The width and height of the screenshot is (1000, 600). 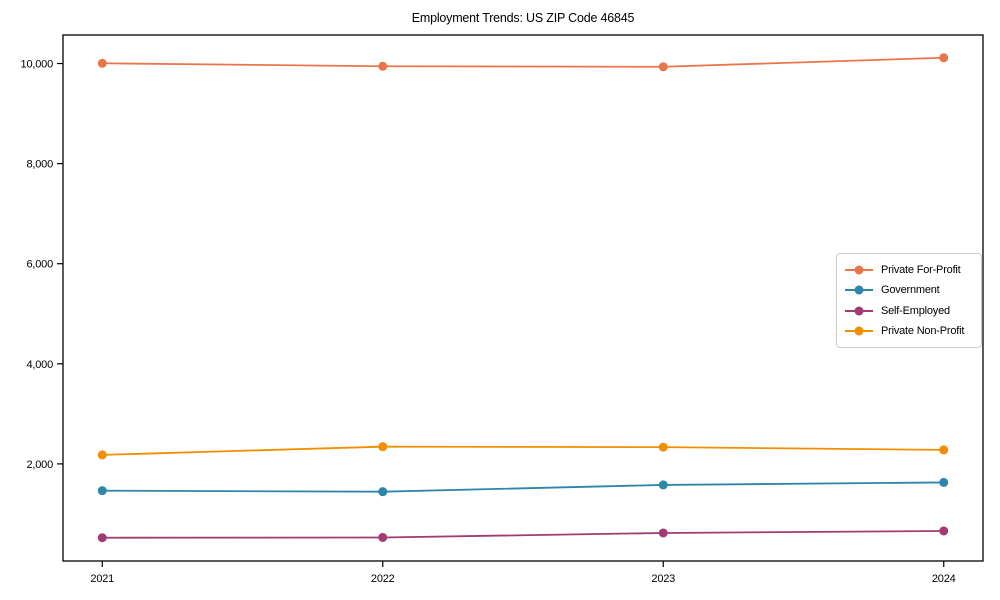 I want to click on y-tick-label: 6,000, so click(x=39, y=265).